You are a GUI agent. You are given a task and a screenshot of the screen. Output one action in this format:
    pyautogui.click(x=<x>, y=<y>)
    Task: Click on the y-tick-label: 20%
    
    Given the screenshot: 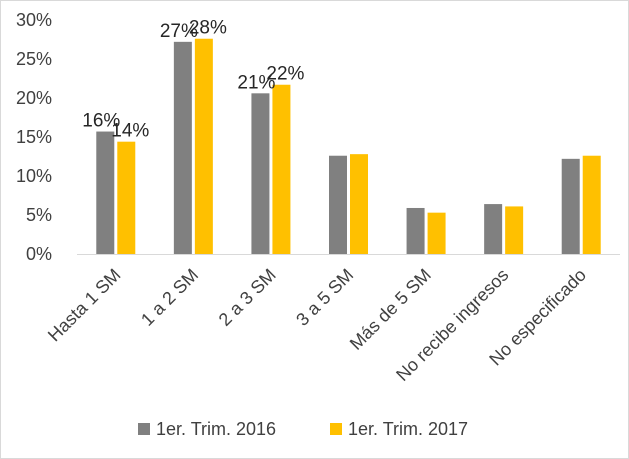 What is the action you would take?
    pyautogui.click(x=34, y=98)
    